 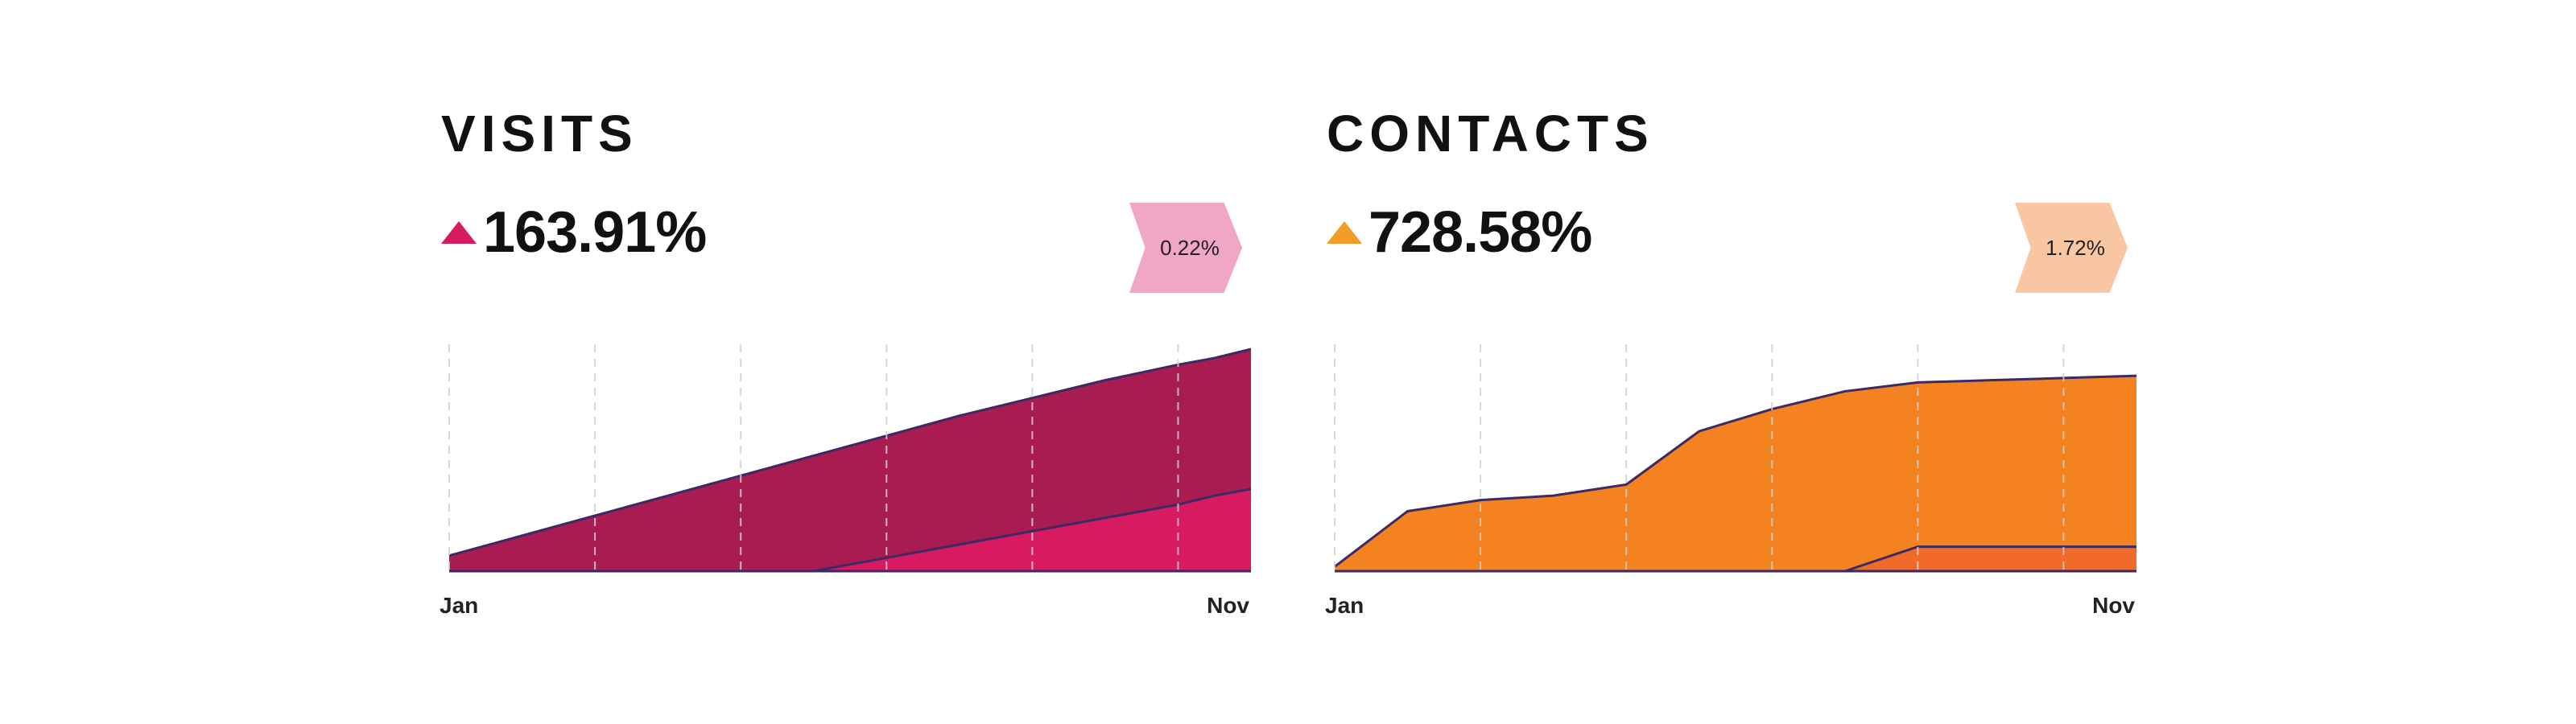 I want to click on contacts-area-chart: Jan Nov, so click(x=1731, y=481).